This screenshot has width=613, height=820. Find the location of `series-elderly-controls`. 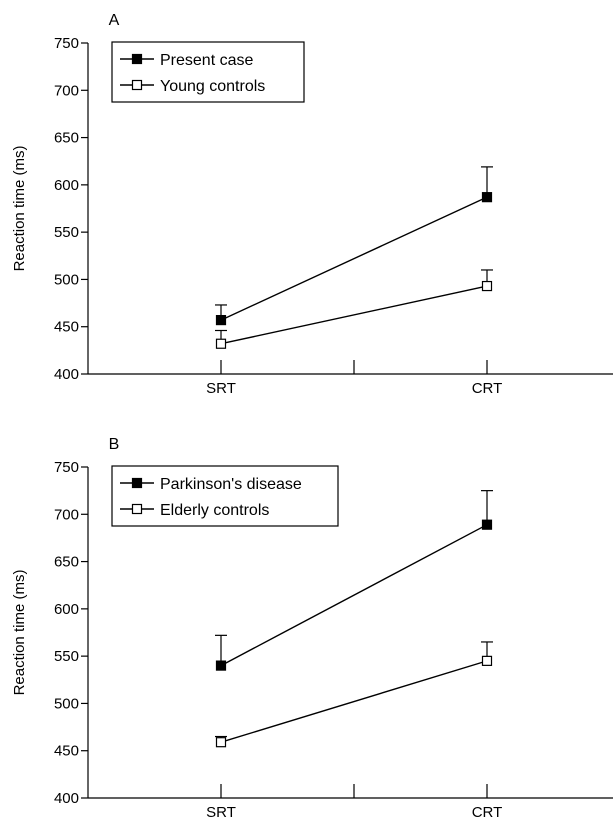

series-elderly-controls is located at coordinates (354, 694).